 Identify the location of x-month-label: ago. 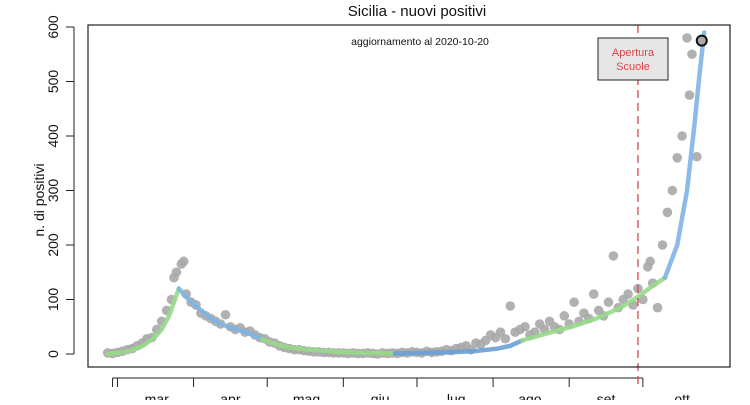
(530, 395).